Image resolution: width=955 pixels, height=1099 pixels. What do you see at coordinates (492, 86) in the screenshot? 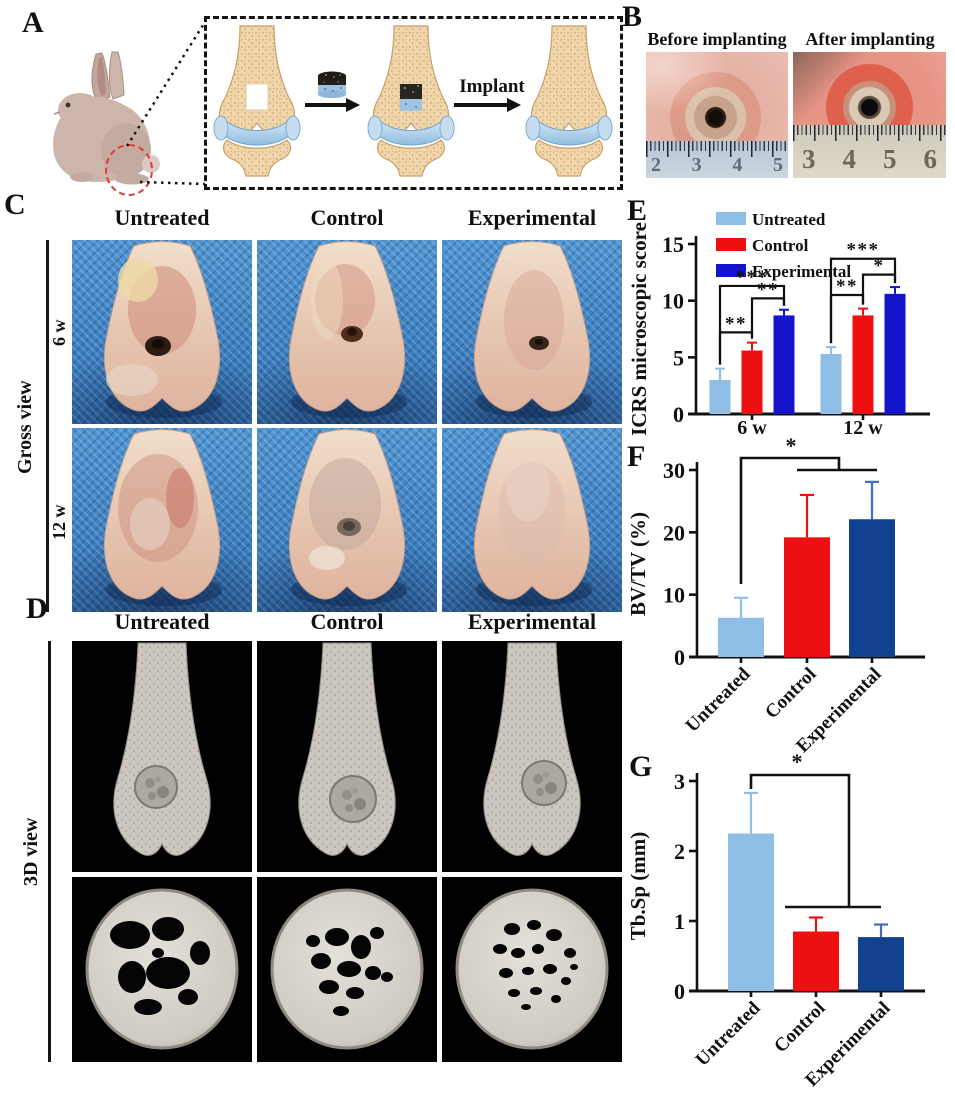
I see `implant-label: Implant` at bounding box center [492, 86].